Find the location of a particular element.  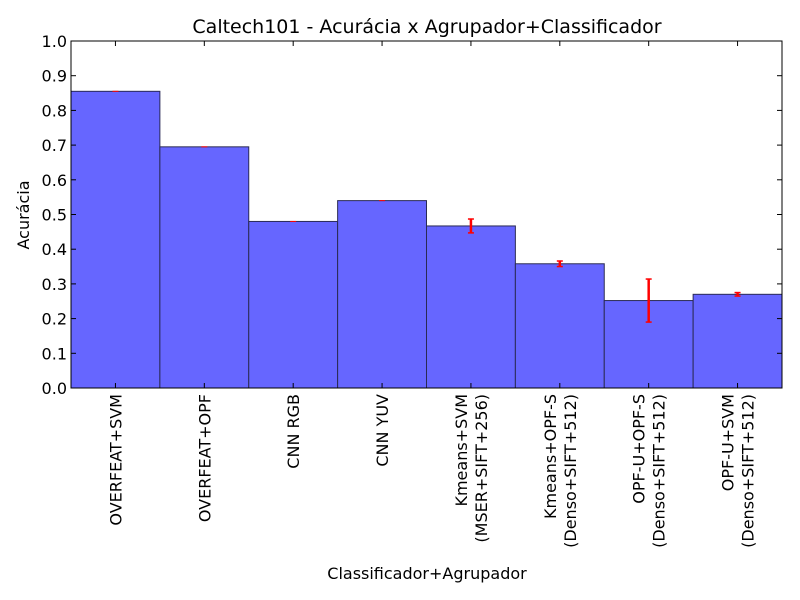

y-tick-label-0: 0.0 is located at coordinates (54, 388).